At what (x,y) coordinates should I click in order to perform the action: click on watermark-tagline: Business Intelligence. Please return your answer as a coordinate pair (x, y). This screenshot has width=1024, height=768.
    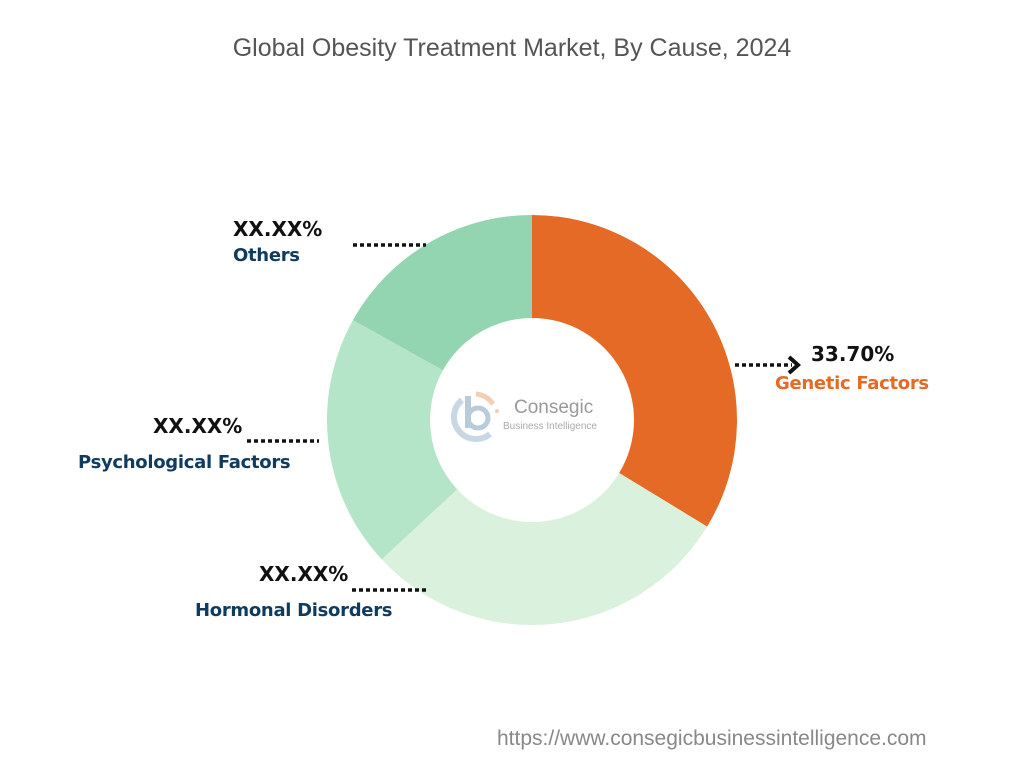
    Looking at the image, I should click on (550, 426).